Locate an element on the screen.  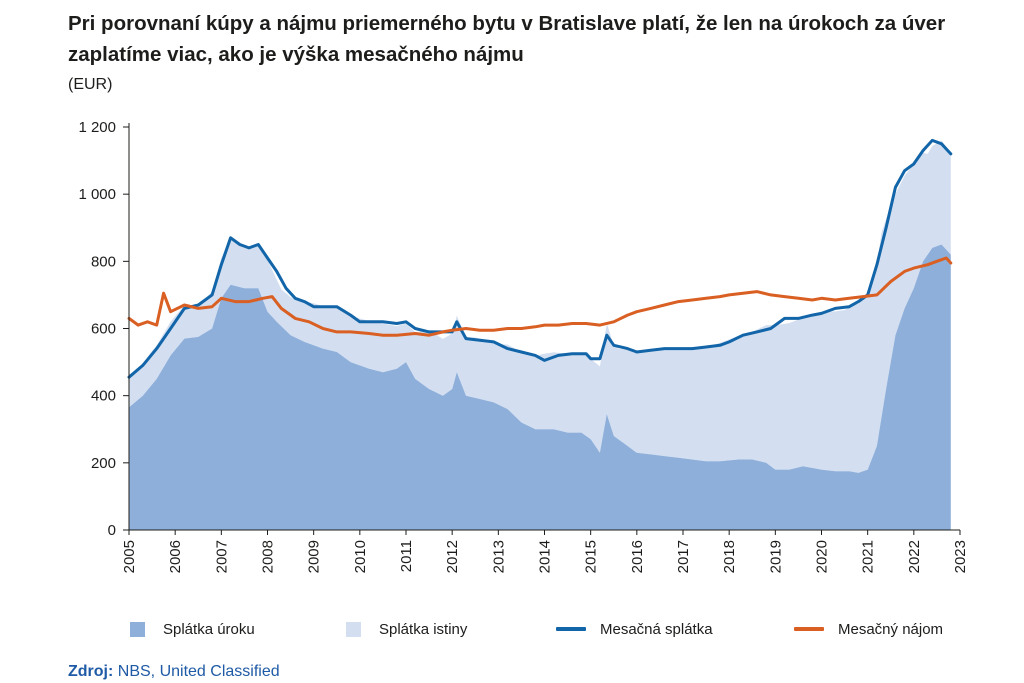
source-text: NBS, United Classified is located at coordinates (198, 671).